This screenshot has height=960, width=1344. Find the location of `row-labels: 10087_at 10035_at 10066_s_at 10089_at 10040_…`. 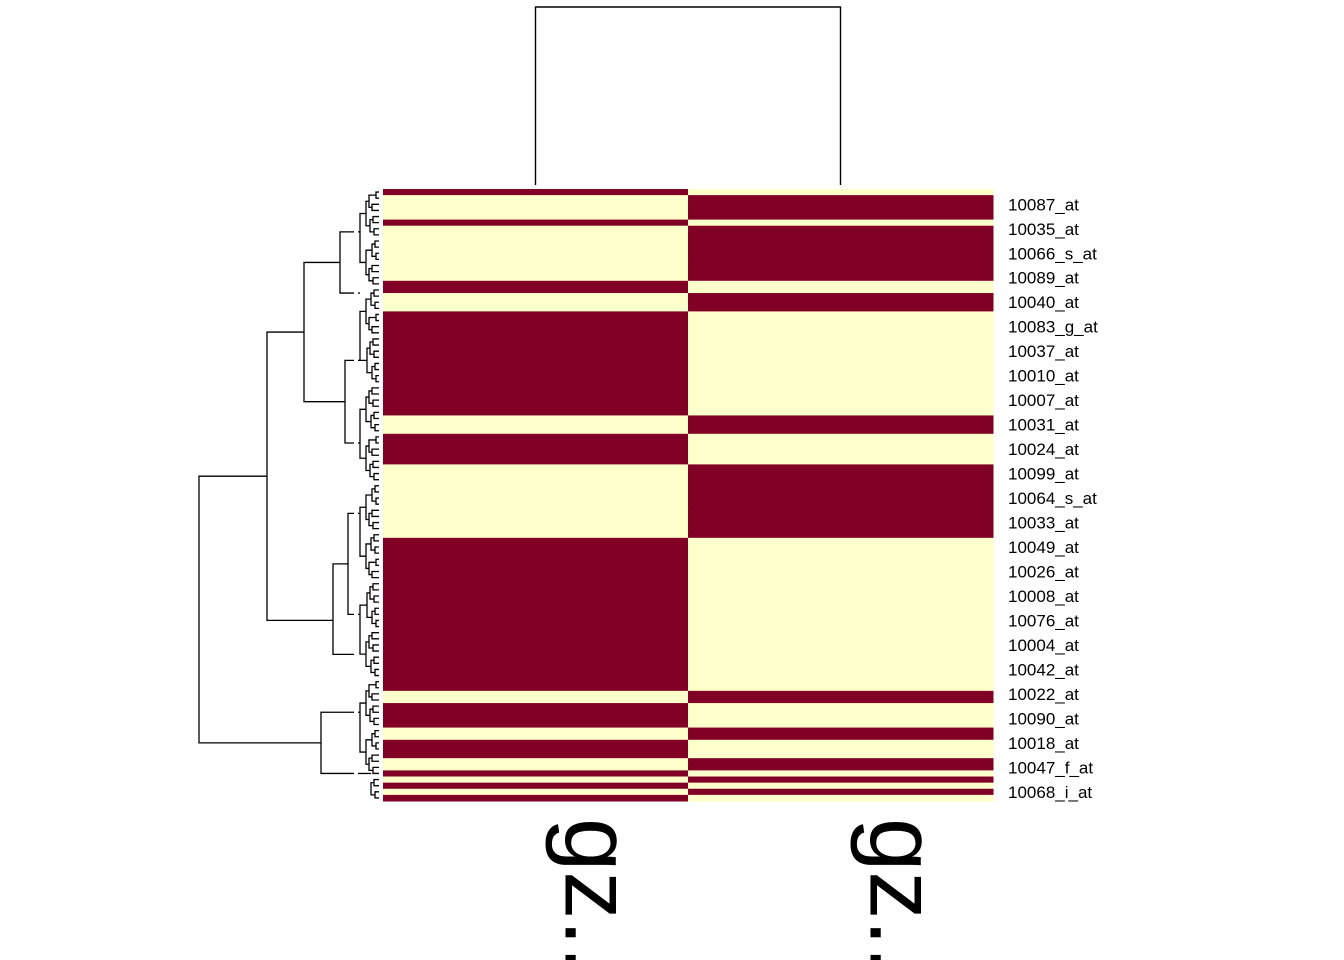

row-labels: 10087_at 10035_at 10066_s_at 10089_at 10040_… is located at coordinates (1053, 498).